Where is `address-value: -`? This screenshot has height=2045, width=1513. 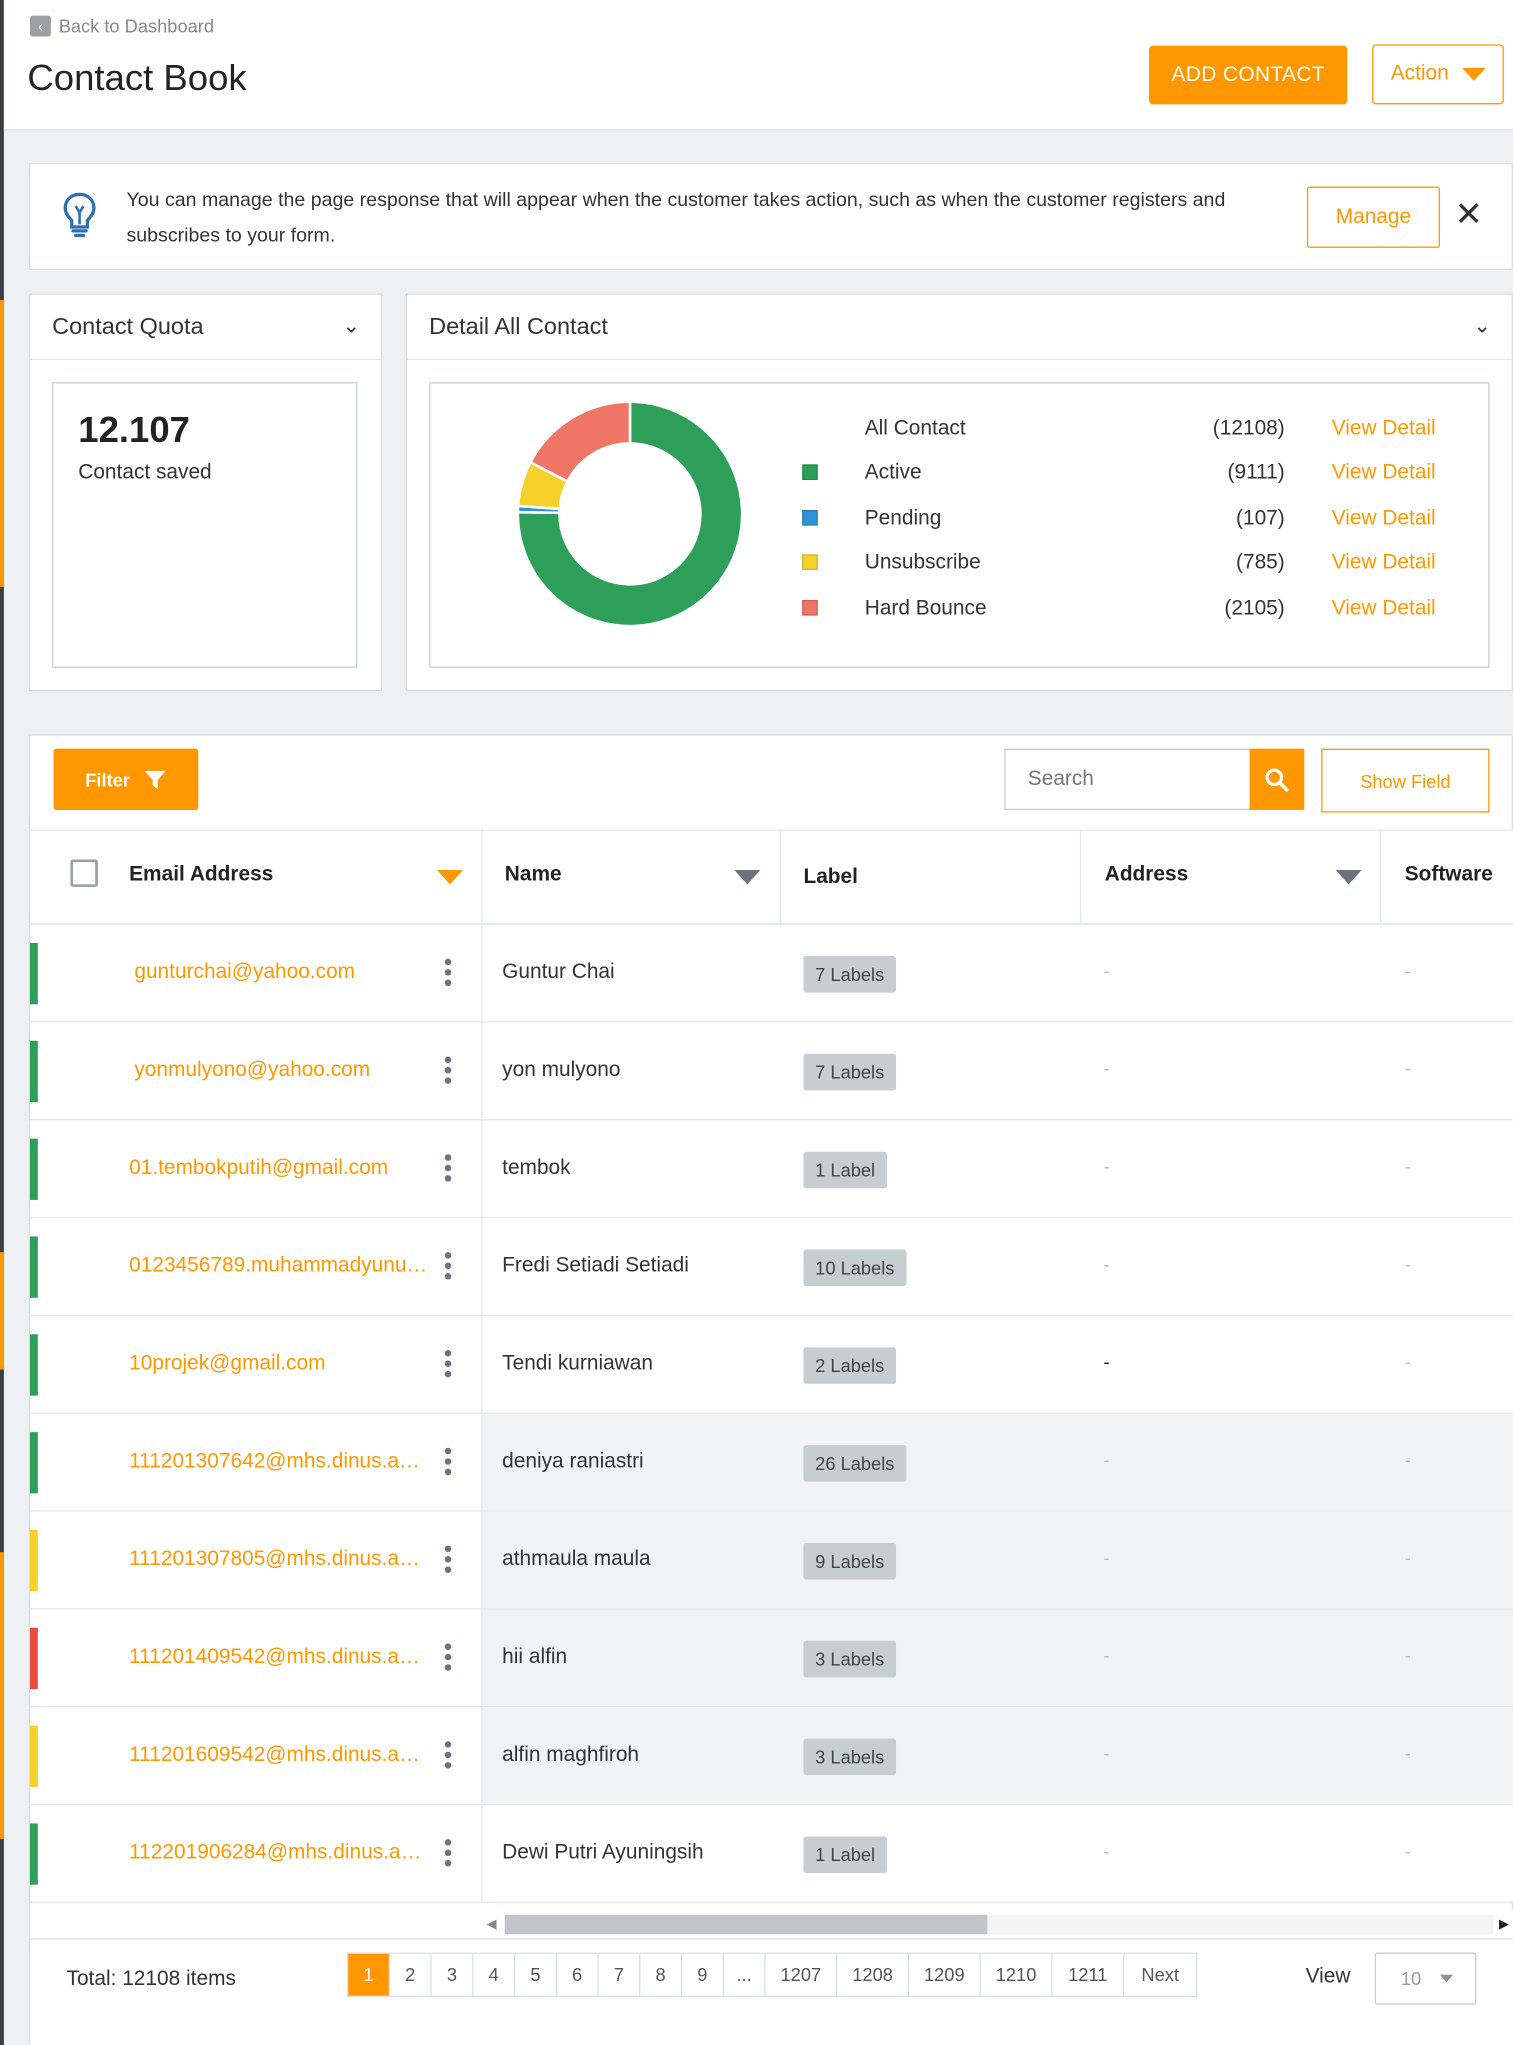
address-value: - is located at coordinates (1106, 1851).